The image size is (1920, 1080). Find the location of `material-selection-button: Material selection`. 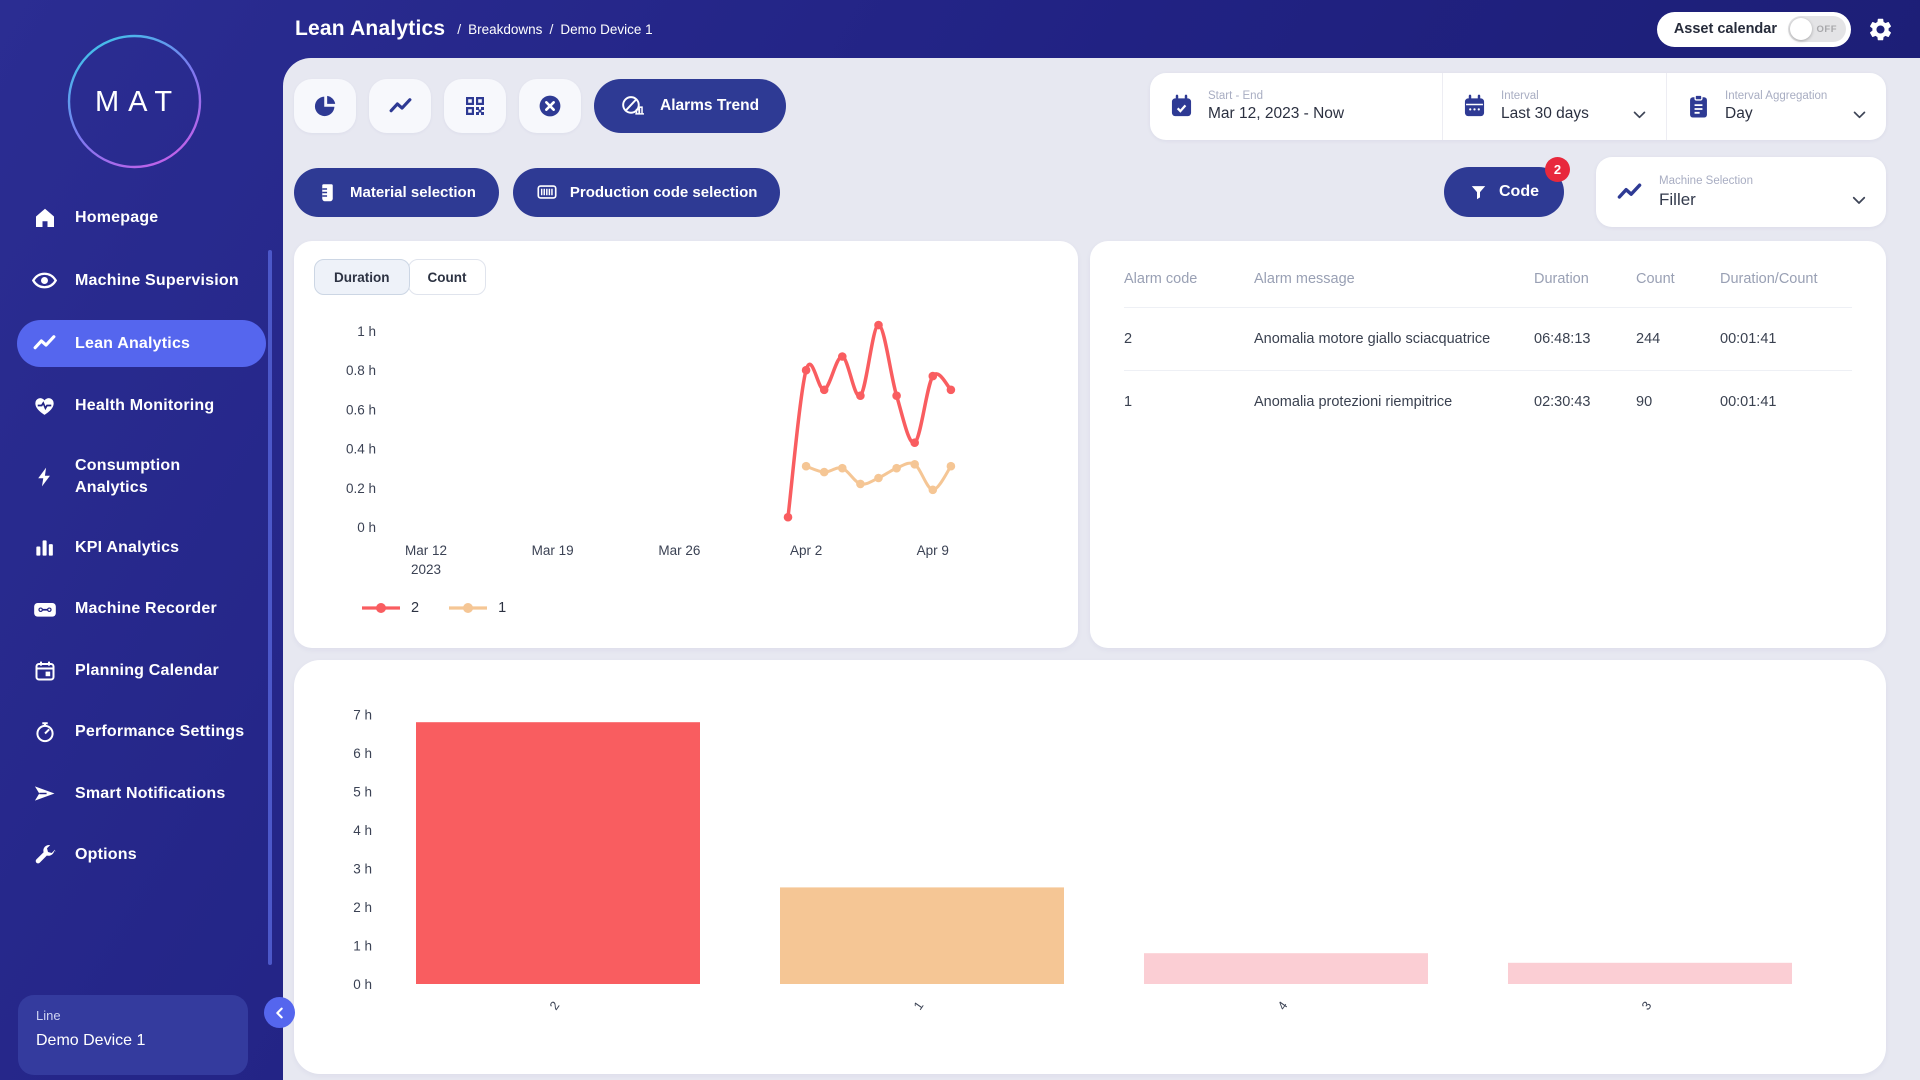

material-selection-button: Material selection is located at coordinates (396, 192).